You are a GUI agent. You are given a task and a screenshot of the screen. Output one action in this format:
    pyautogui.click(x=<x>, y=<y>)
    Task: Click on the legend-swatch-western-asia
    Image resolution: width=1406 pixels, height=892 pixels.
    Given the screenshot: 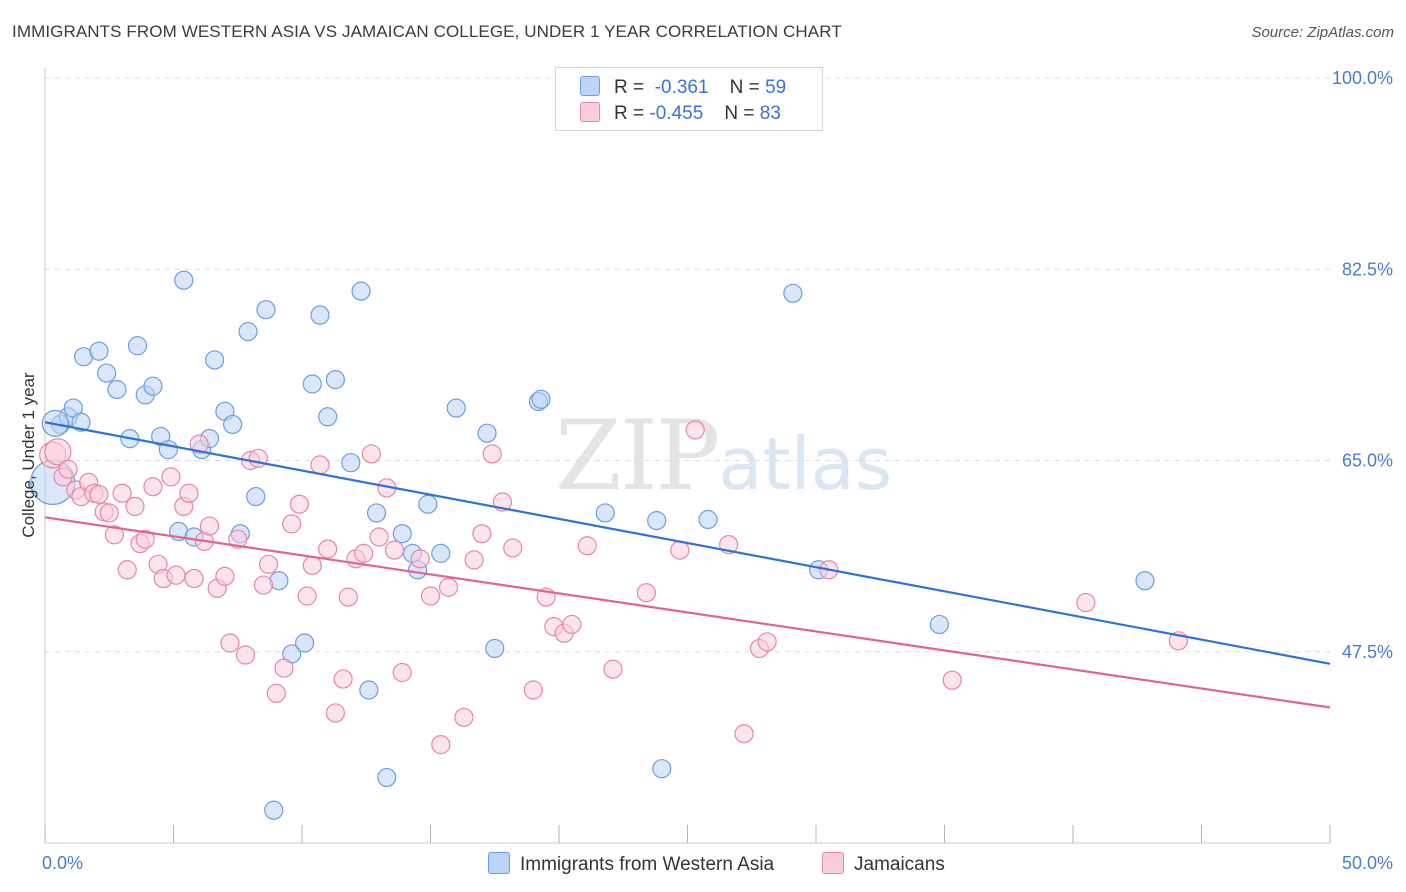 What is the action you would take?
    pyautogui.click(x=590, y=86)
    